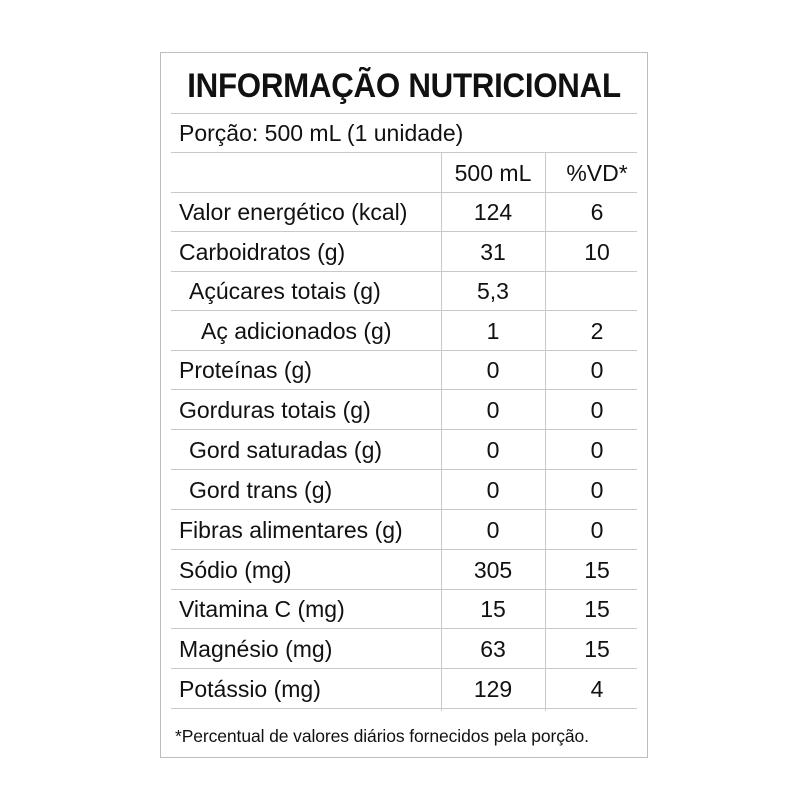  I want to click on nutrient-amount: 5,3, so click(493, 291).